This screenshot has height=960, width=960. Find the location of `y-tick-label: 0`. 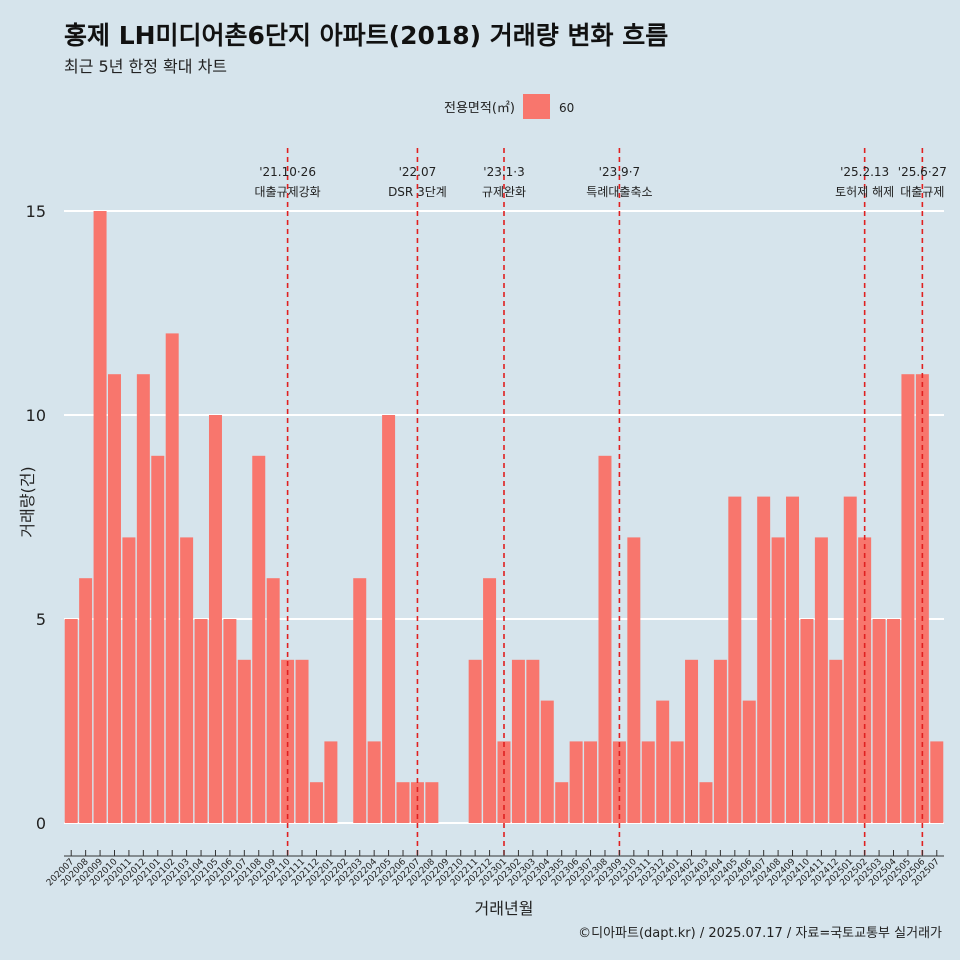

y-tick-label: 0 is located at coordinates (41, 823).